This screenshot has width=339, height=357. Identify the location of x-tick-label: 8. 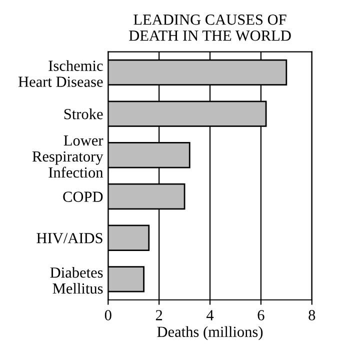
(312, 315).